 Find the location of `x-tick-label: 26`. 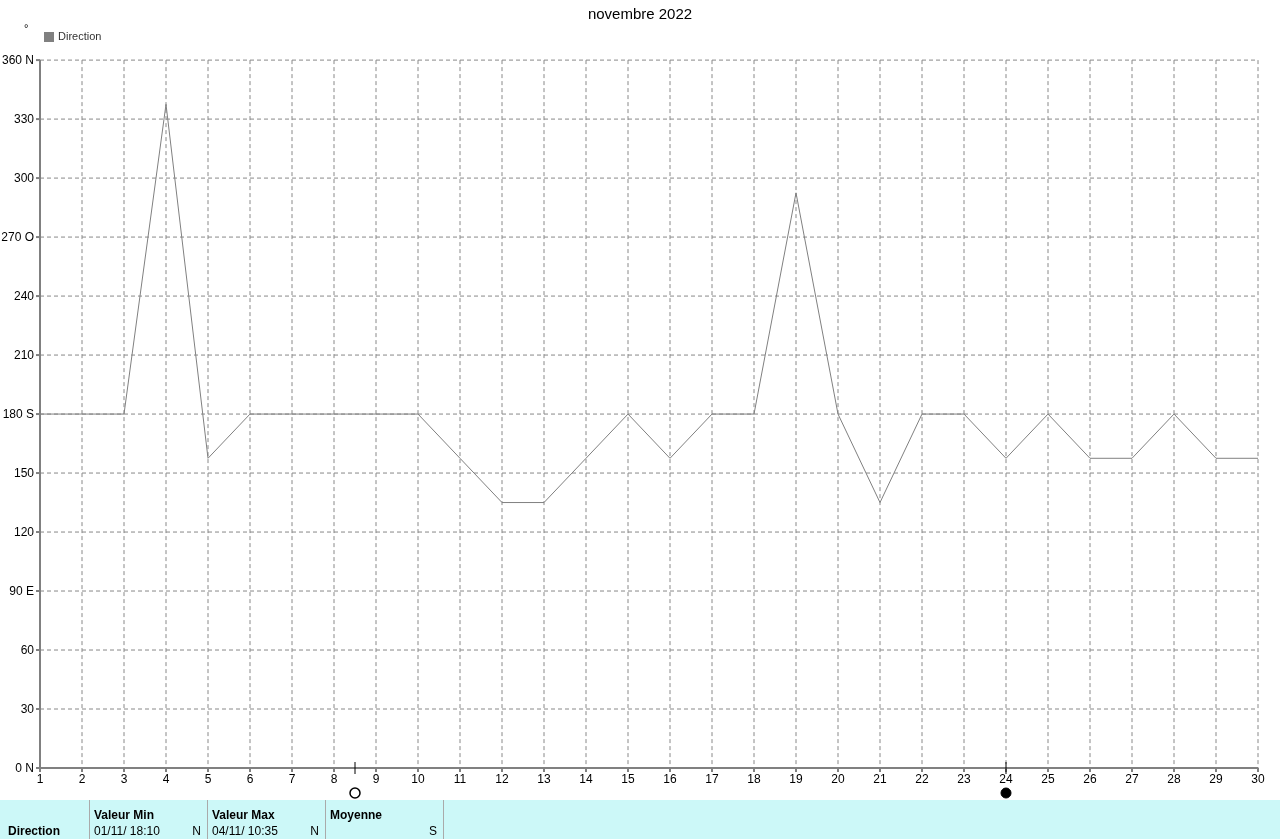

x-tick-label: 26 is located at coordinates (1090, 778).